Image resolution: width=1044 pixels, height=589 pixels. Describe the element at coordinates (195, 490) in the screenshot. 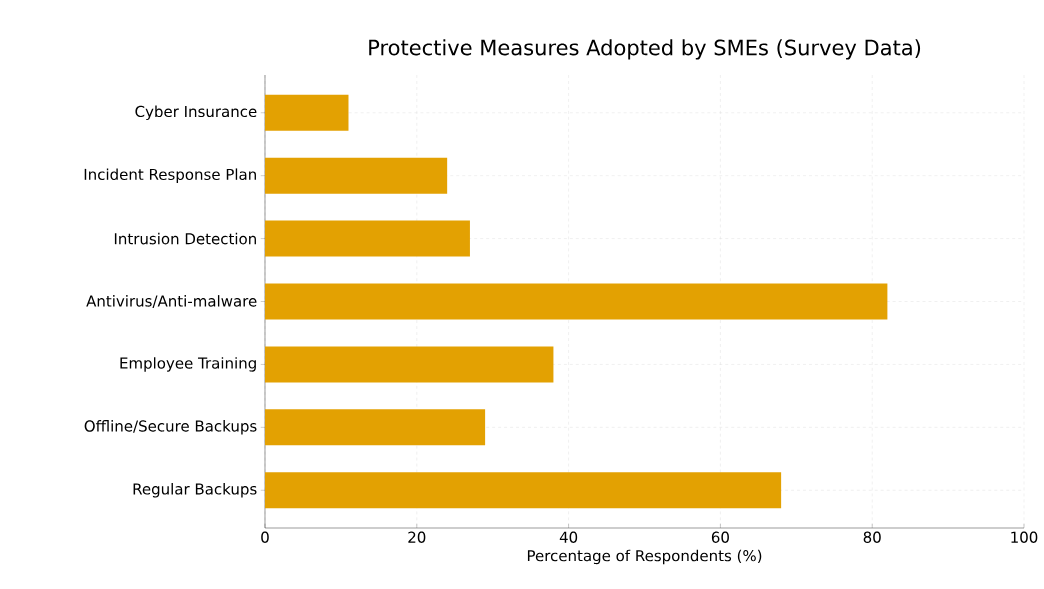

I see `y-tick-label: Regular Backups` at that location.